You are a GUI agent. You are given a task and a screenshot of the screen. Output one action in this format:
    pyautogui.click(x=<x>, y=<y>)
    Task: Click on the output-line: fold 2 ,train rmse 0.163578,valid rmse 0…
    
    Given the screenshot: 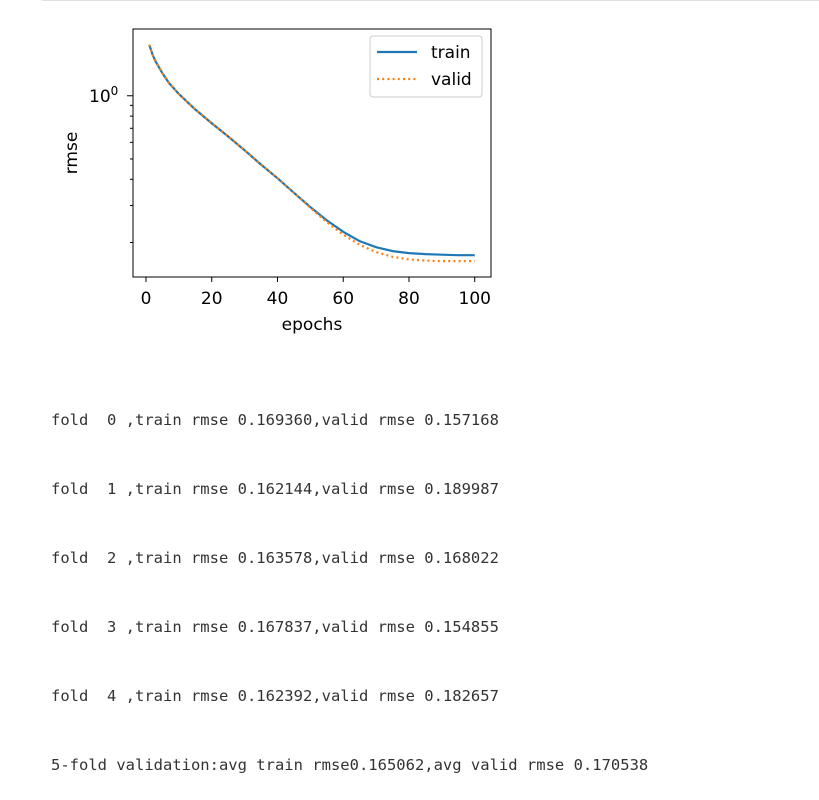 What is the action you would take?
    pyautogui.click(x=275, y=558)
    